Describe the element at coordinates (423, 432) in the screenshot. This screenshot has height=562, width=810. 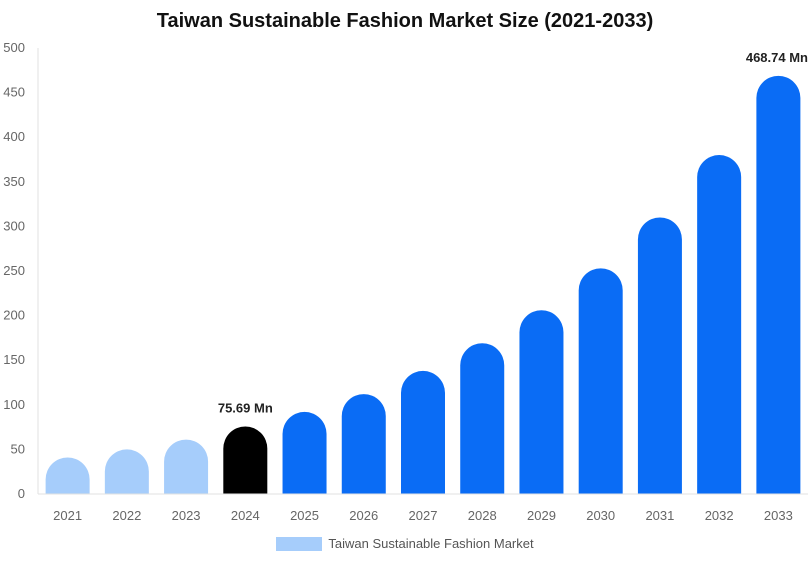
I see `bar-2027` at that location.